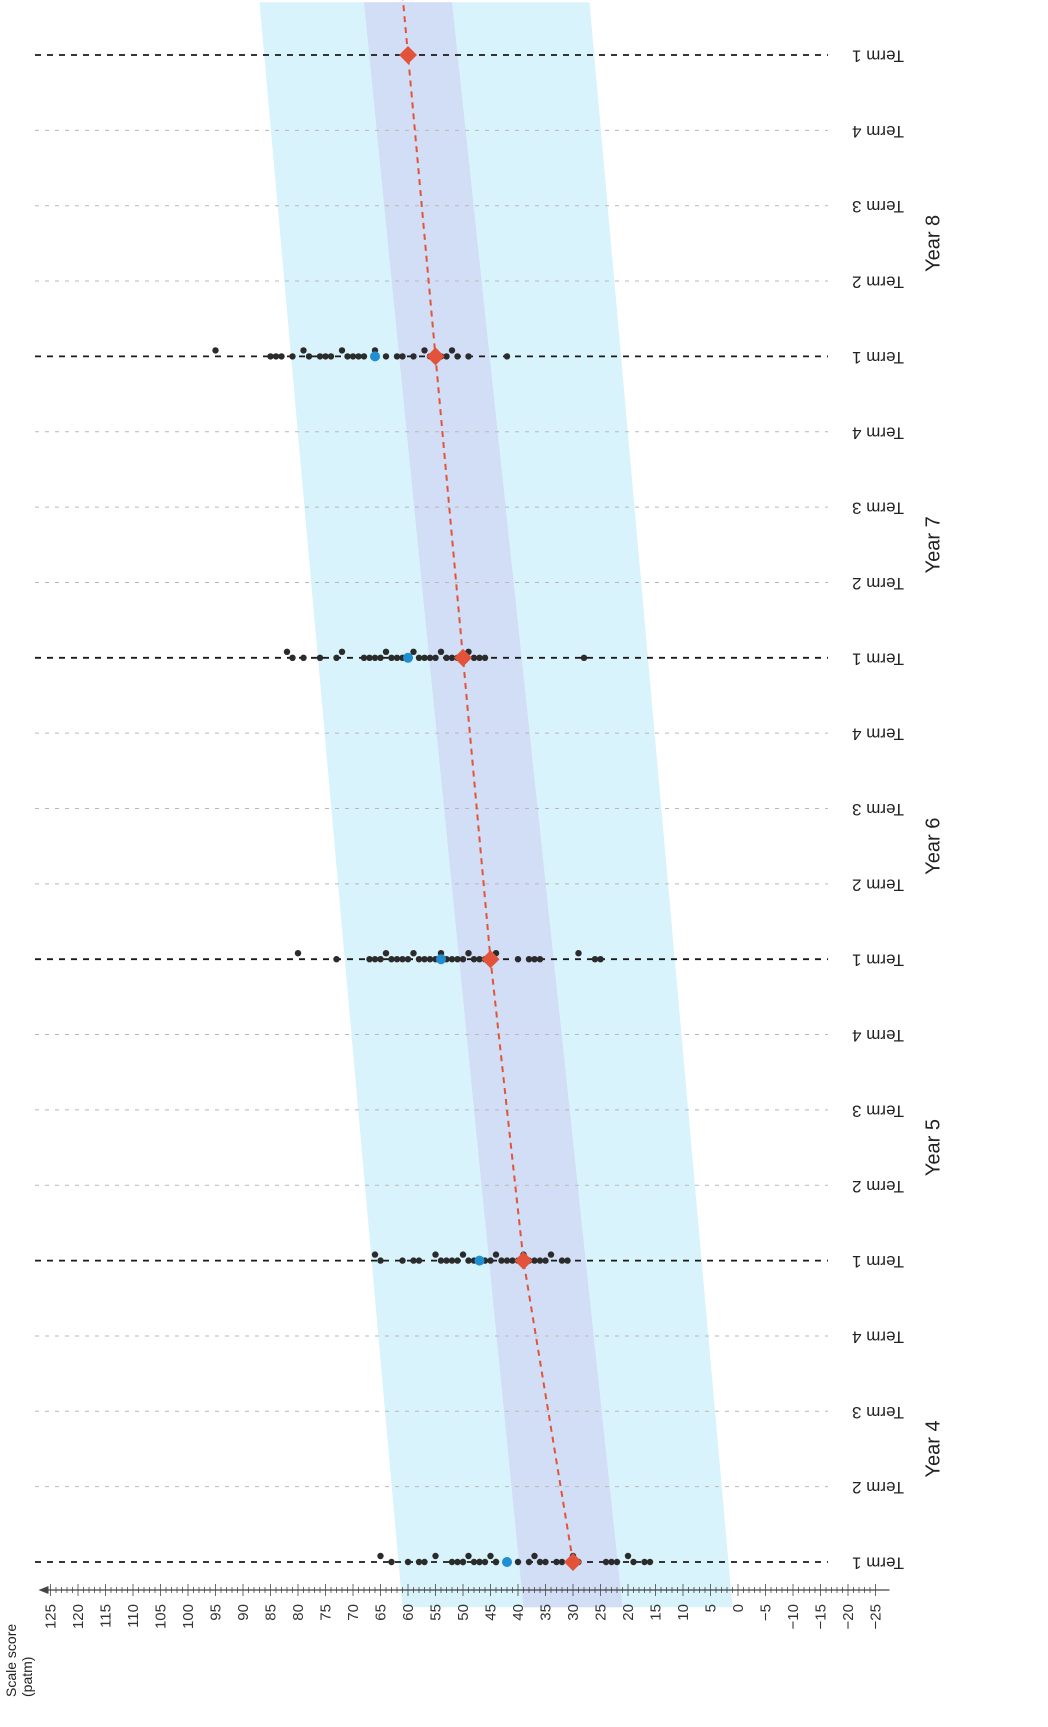 This screenshot has width=1048, height=1727. Describe the element at coordinates (78, 1616) in the screenshot. I see `score-tick-label: 120` at that location.